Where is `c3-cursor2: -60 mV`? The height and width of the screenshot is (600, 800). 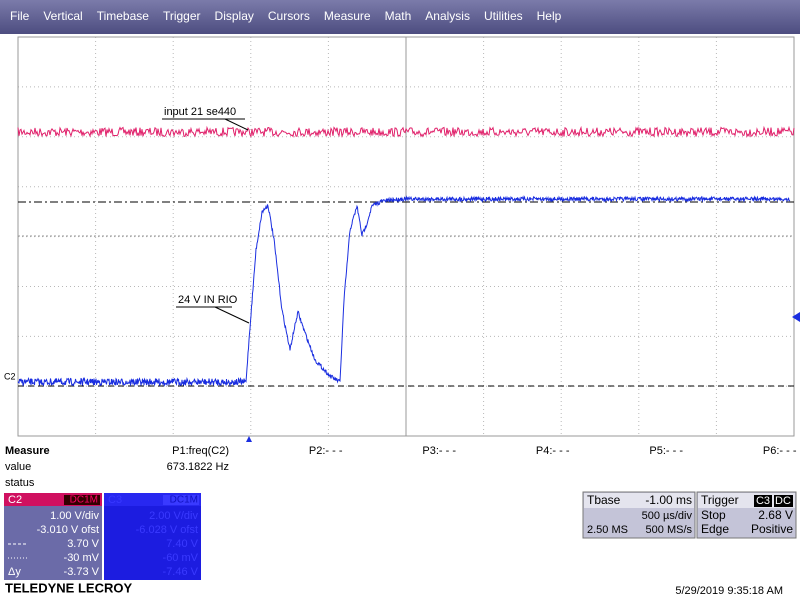 c3-cursor2: -60 mV is located at coordinates (181, 558).